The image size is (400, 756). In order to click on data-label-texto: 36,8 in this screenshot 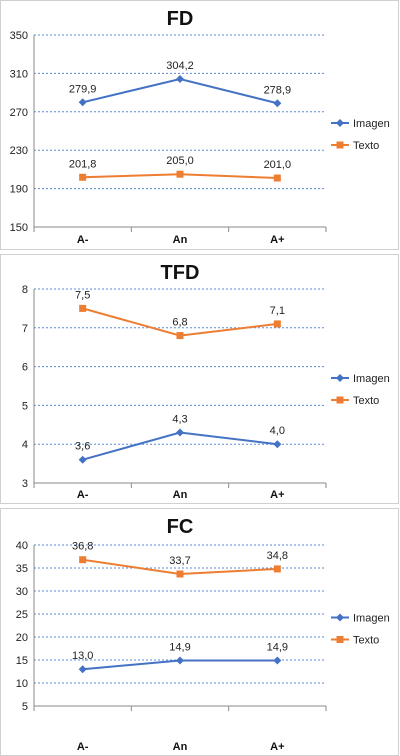, I will do `click(82, 547)`.